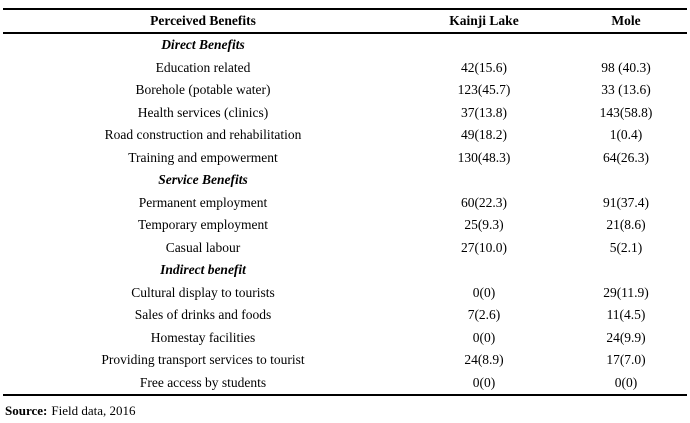 The width and height of the screenshot is (690, 423). I want to click on table-row: Sales of drinks and foods 7(2.6) 11(4.5), so click(345, 315).